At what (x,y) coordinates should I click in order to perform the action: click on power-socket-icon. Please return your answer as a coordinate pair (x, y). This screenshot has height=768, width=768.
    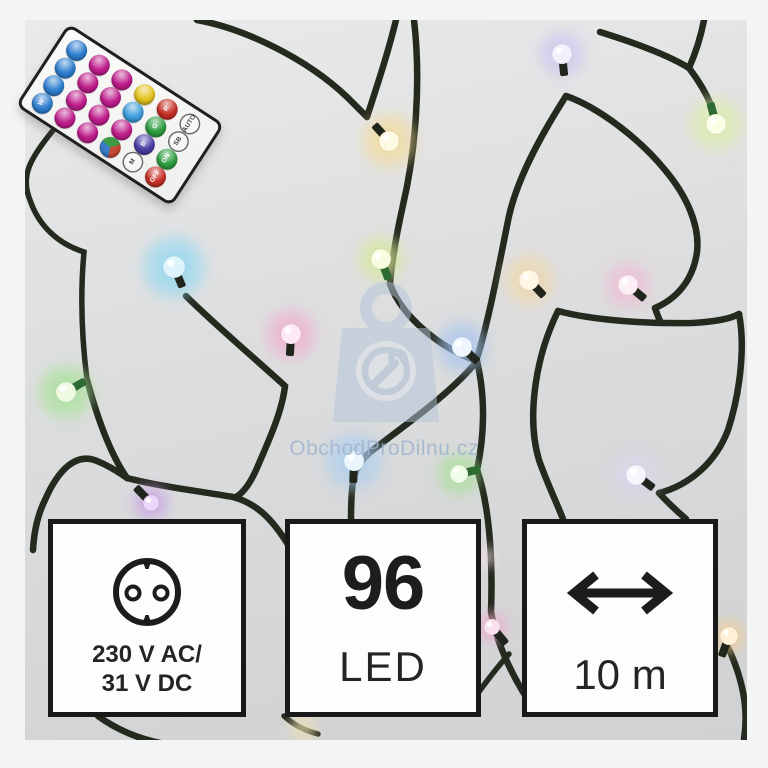
    Looking at the image, I should click on (147, 592).